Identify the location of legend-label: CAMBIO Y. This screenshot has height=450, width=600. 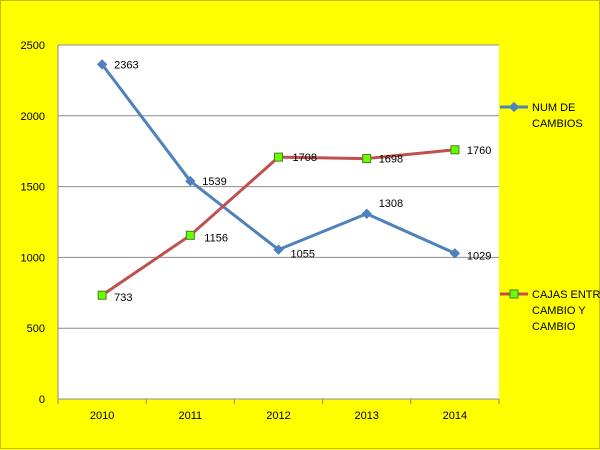
(559, 311).